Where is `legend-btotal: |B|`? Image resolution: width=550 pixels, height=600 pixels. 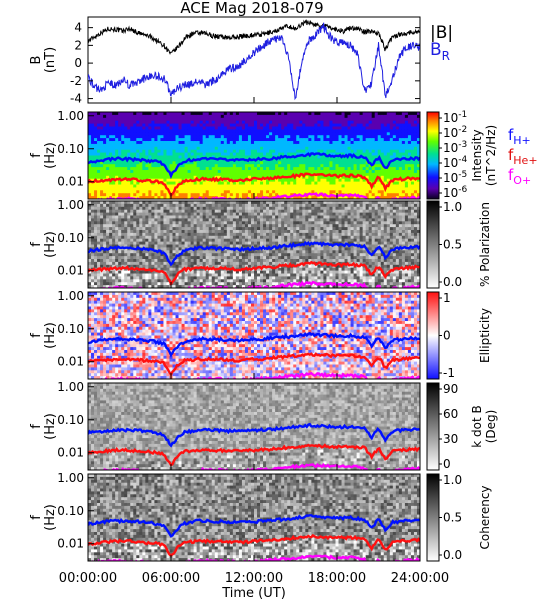
legend-btotal: |B| is located at coordinates (441, 33).